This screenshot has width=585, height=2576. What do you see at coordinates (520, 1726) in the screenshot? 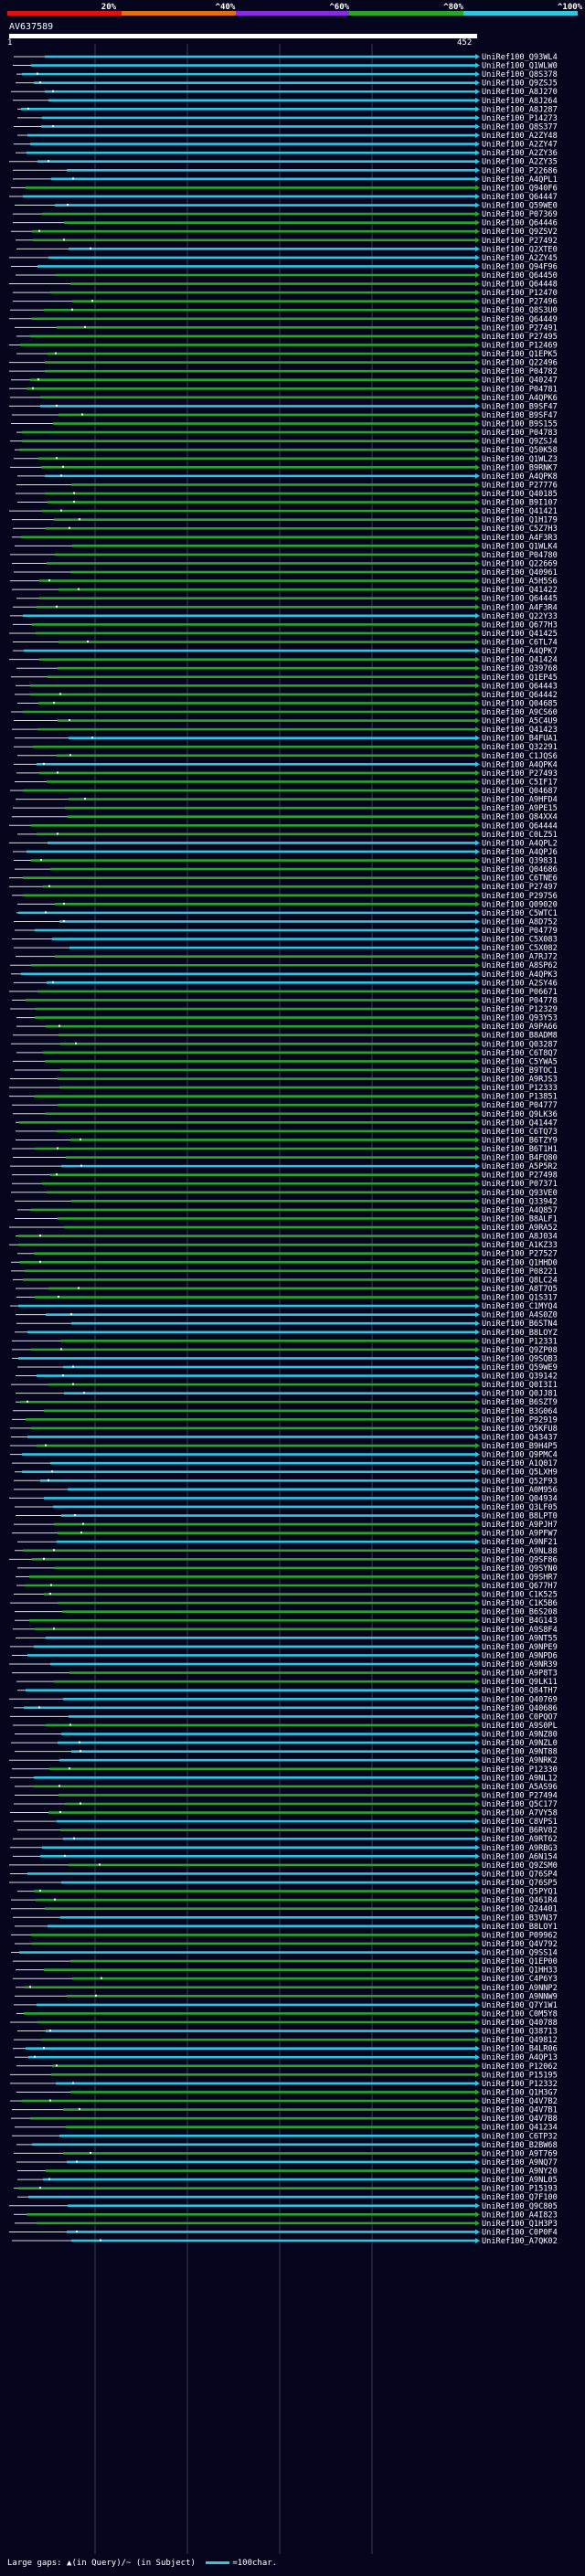
I see `hit-id-label: UniRef100_A9S0PL` at bounding box center [520, 1726].